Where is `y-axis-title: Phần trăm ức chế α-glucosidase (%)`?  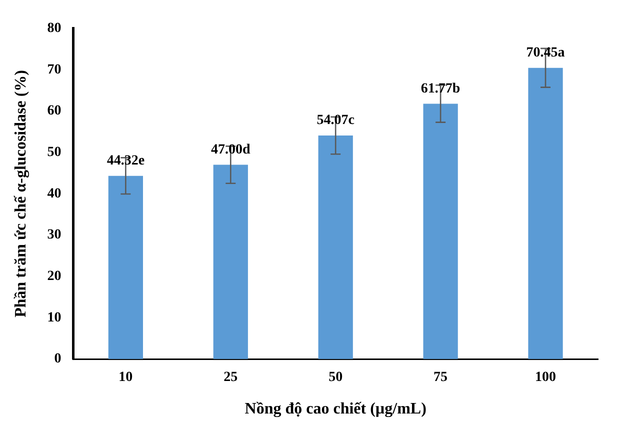
y-axis-title: Phần trăm ức chế α-glucosidase (%) is located at coordinates (21, 194).